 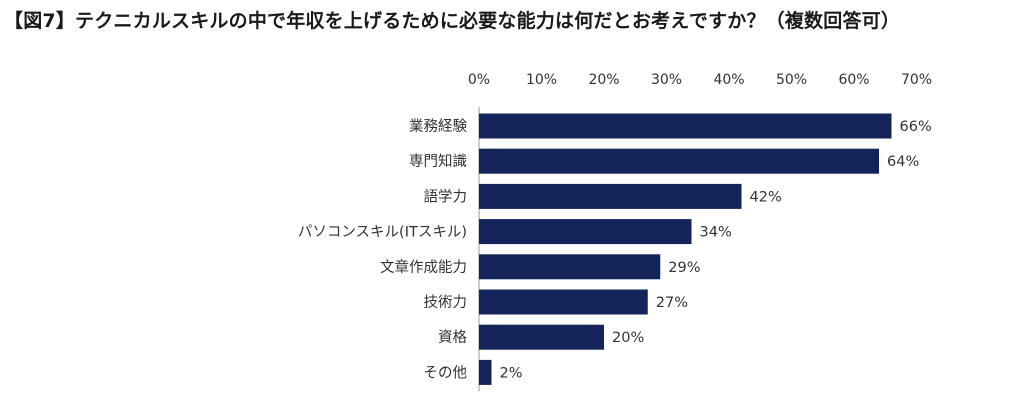 I want to click on category-label: その他, so click(x=446, y=372).